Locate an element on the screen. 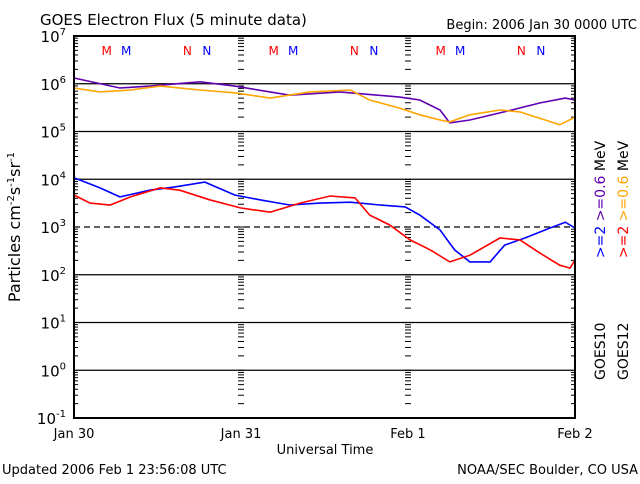 This screenshot has height=484, width=640. y-tick-labels: 10⁷ 10⁶ 10⁵ 10⁴ 10³ 10² 10¹ 10⁰ 10⁻¹ is located at coordinates (51, 227).